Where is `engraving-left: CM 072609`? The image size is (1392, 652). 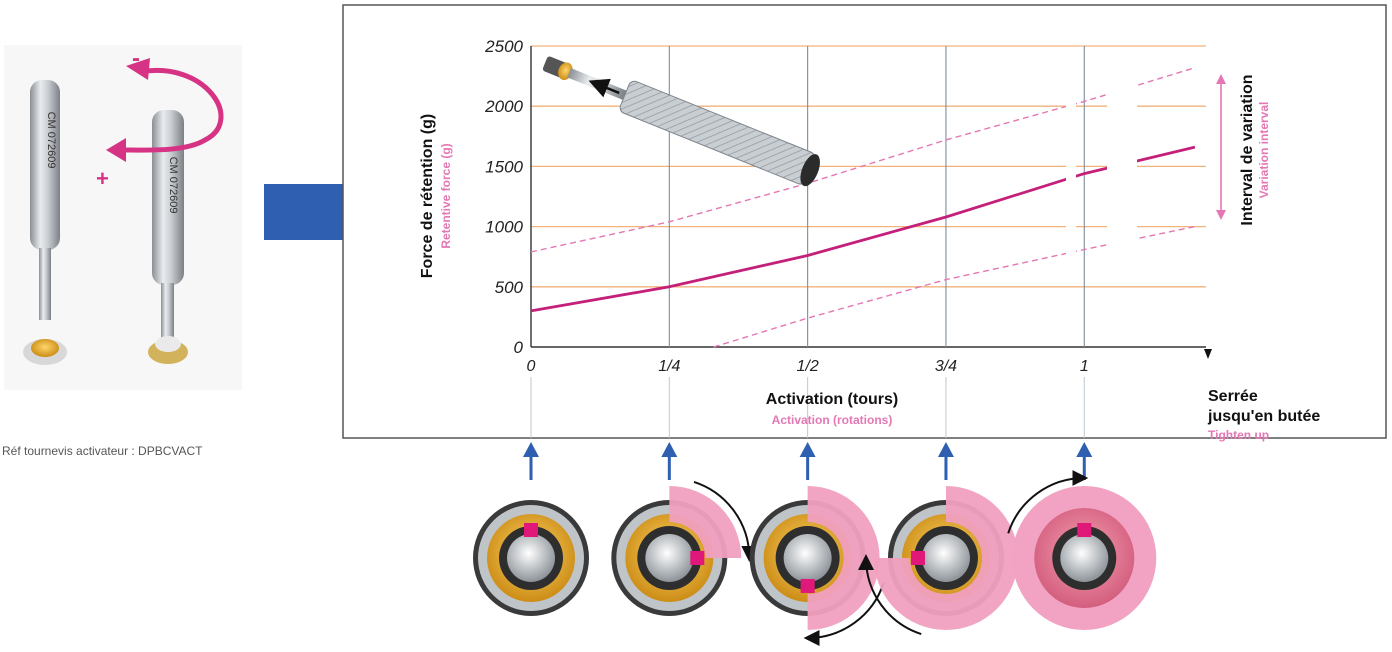
engraving-left: CM 072609 is located at coordinates (51, 140).